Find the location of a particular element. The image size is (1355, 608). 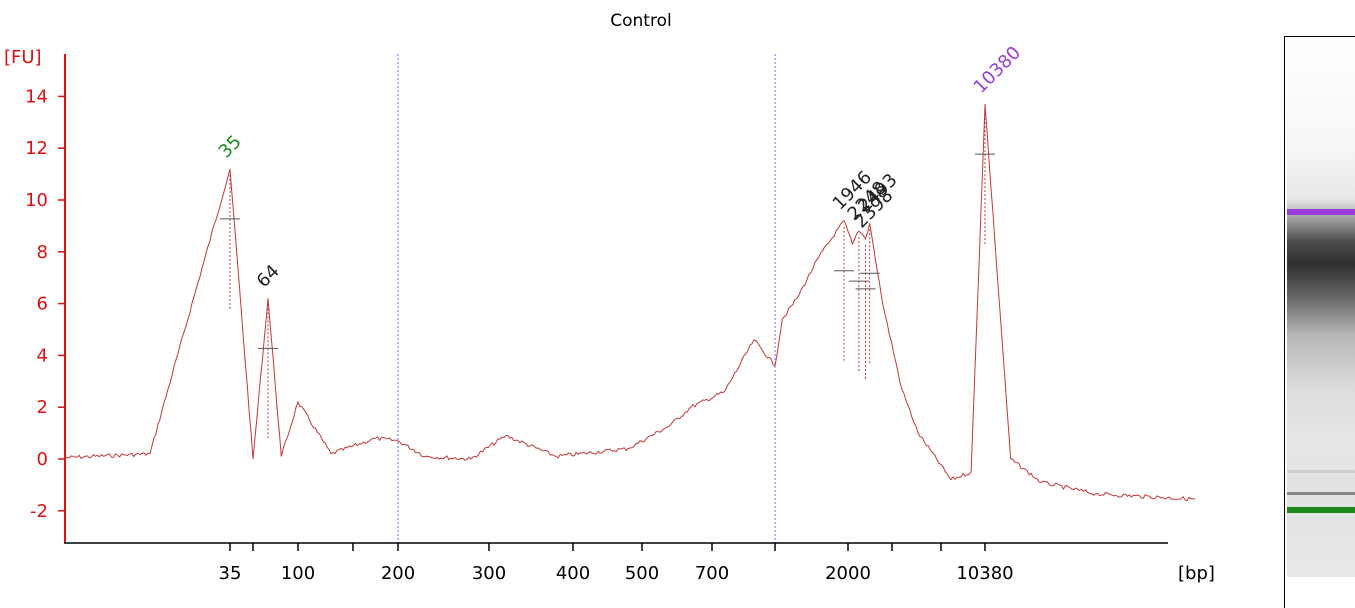

y-tick-label: 6 is located at coordinates (42, 304).